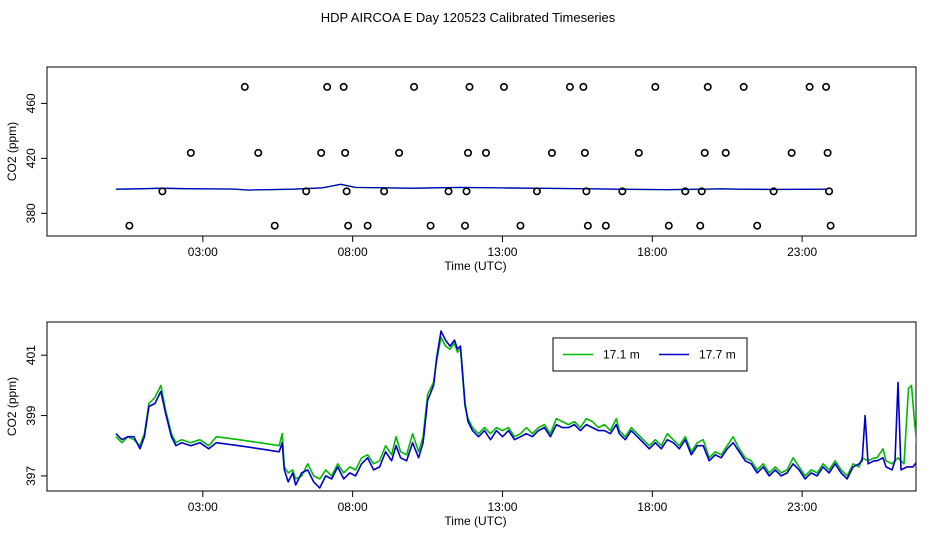  I want to click on legend-label: 17.7 m, so click(717, 355).